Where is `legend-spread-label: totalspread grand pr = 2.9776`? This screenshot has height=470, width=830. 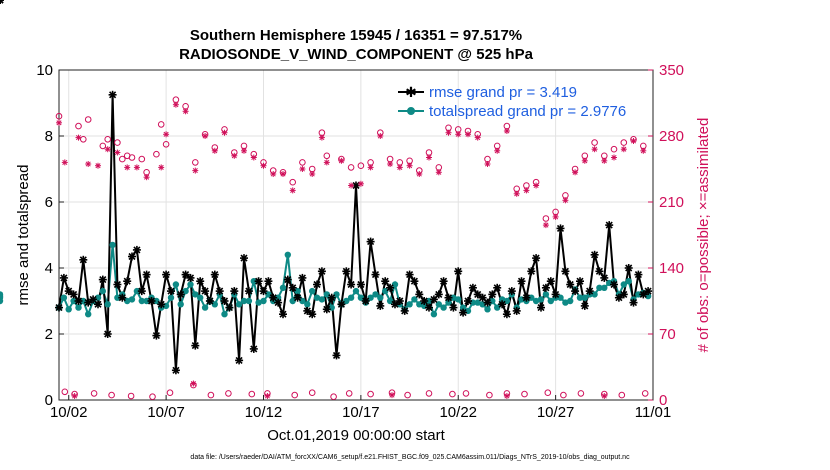
legend-spread-label: totalspread grand pr = 2.9776 is located at coordinates (527, 111).